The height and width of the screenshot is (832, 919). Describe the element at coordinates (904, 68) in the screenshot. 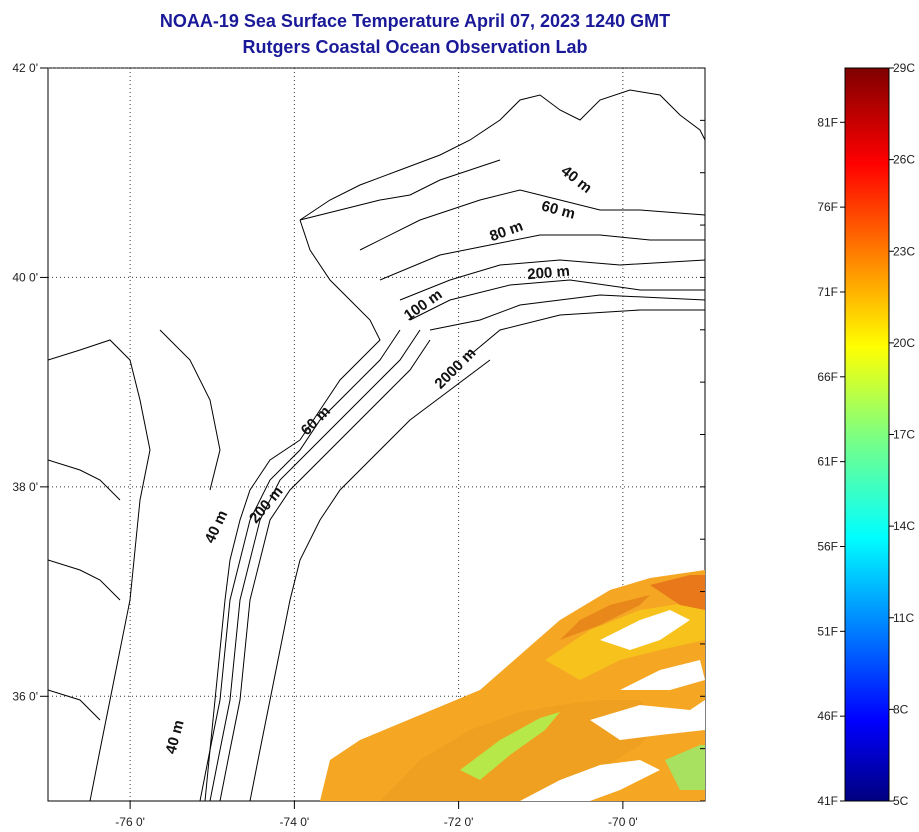

I see `colorbar-celsius-label: 29C` at that location.